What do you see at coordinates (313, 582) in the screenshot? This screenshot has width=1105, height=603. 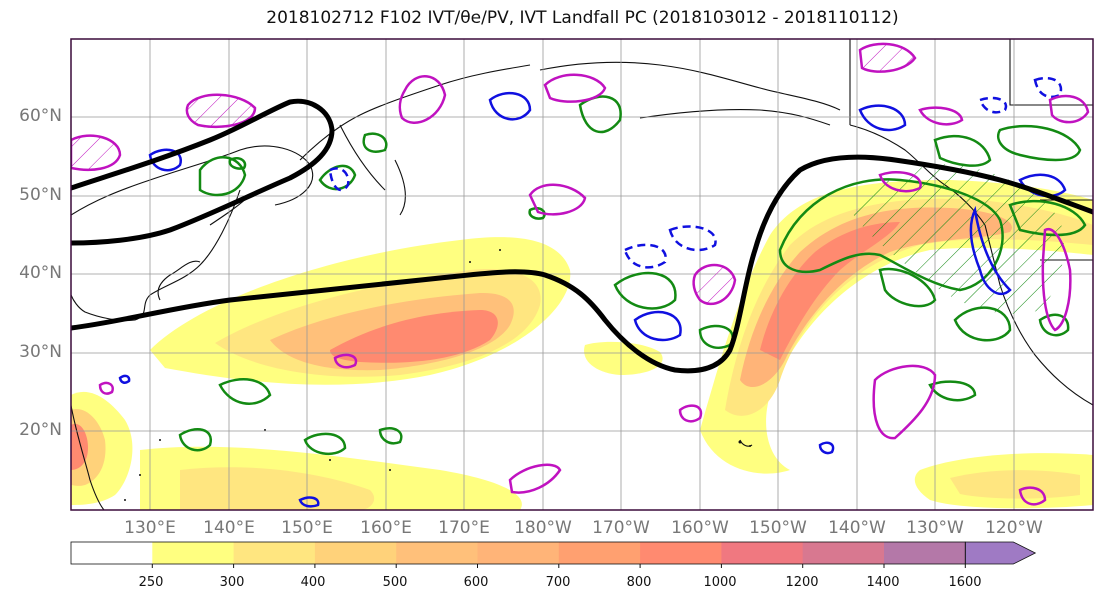 I see `colorbar-tick-400: 400` at bounding box center [313, 582].